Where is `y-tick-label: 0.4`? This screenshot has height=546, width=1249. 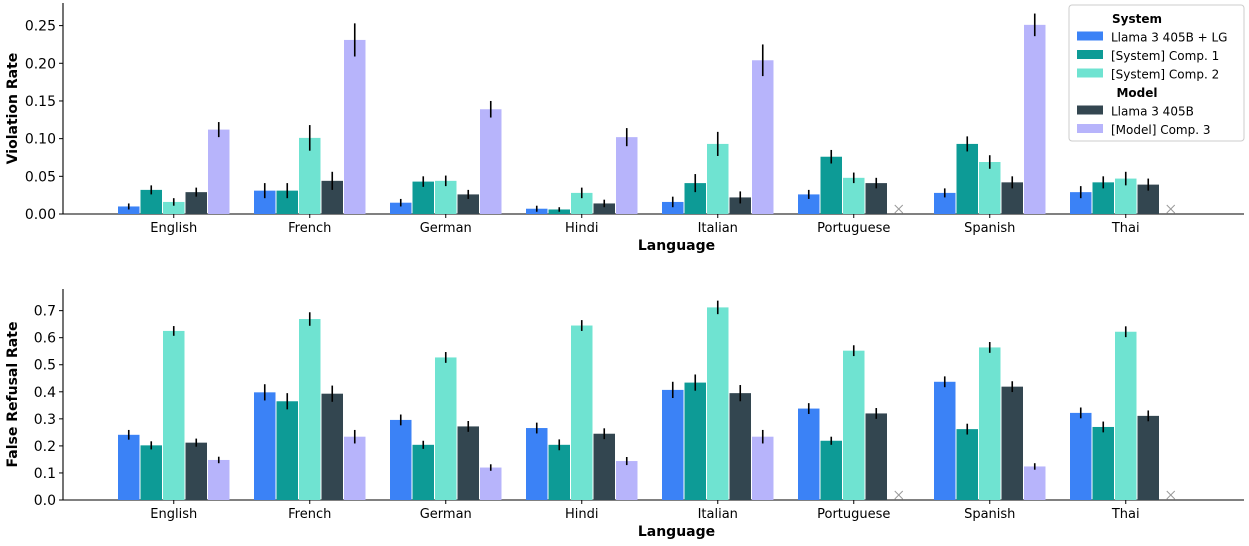
y-tick-label: 0.4 is located at coordinates (45, 393).